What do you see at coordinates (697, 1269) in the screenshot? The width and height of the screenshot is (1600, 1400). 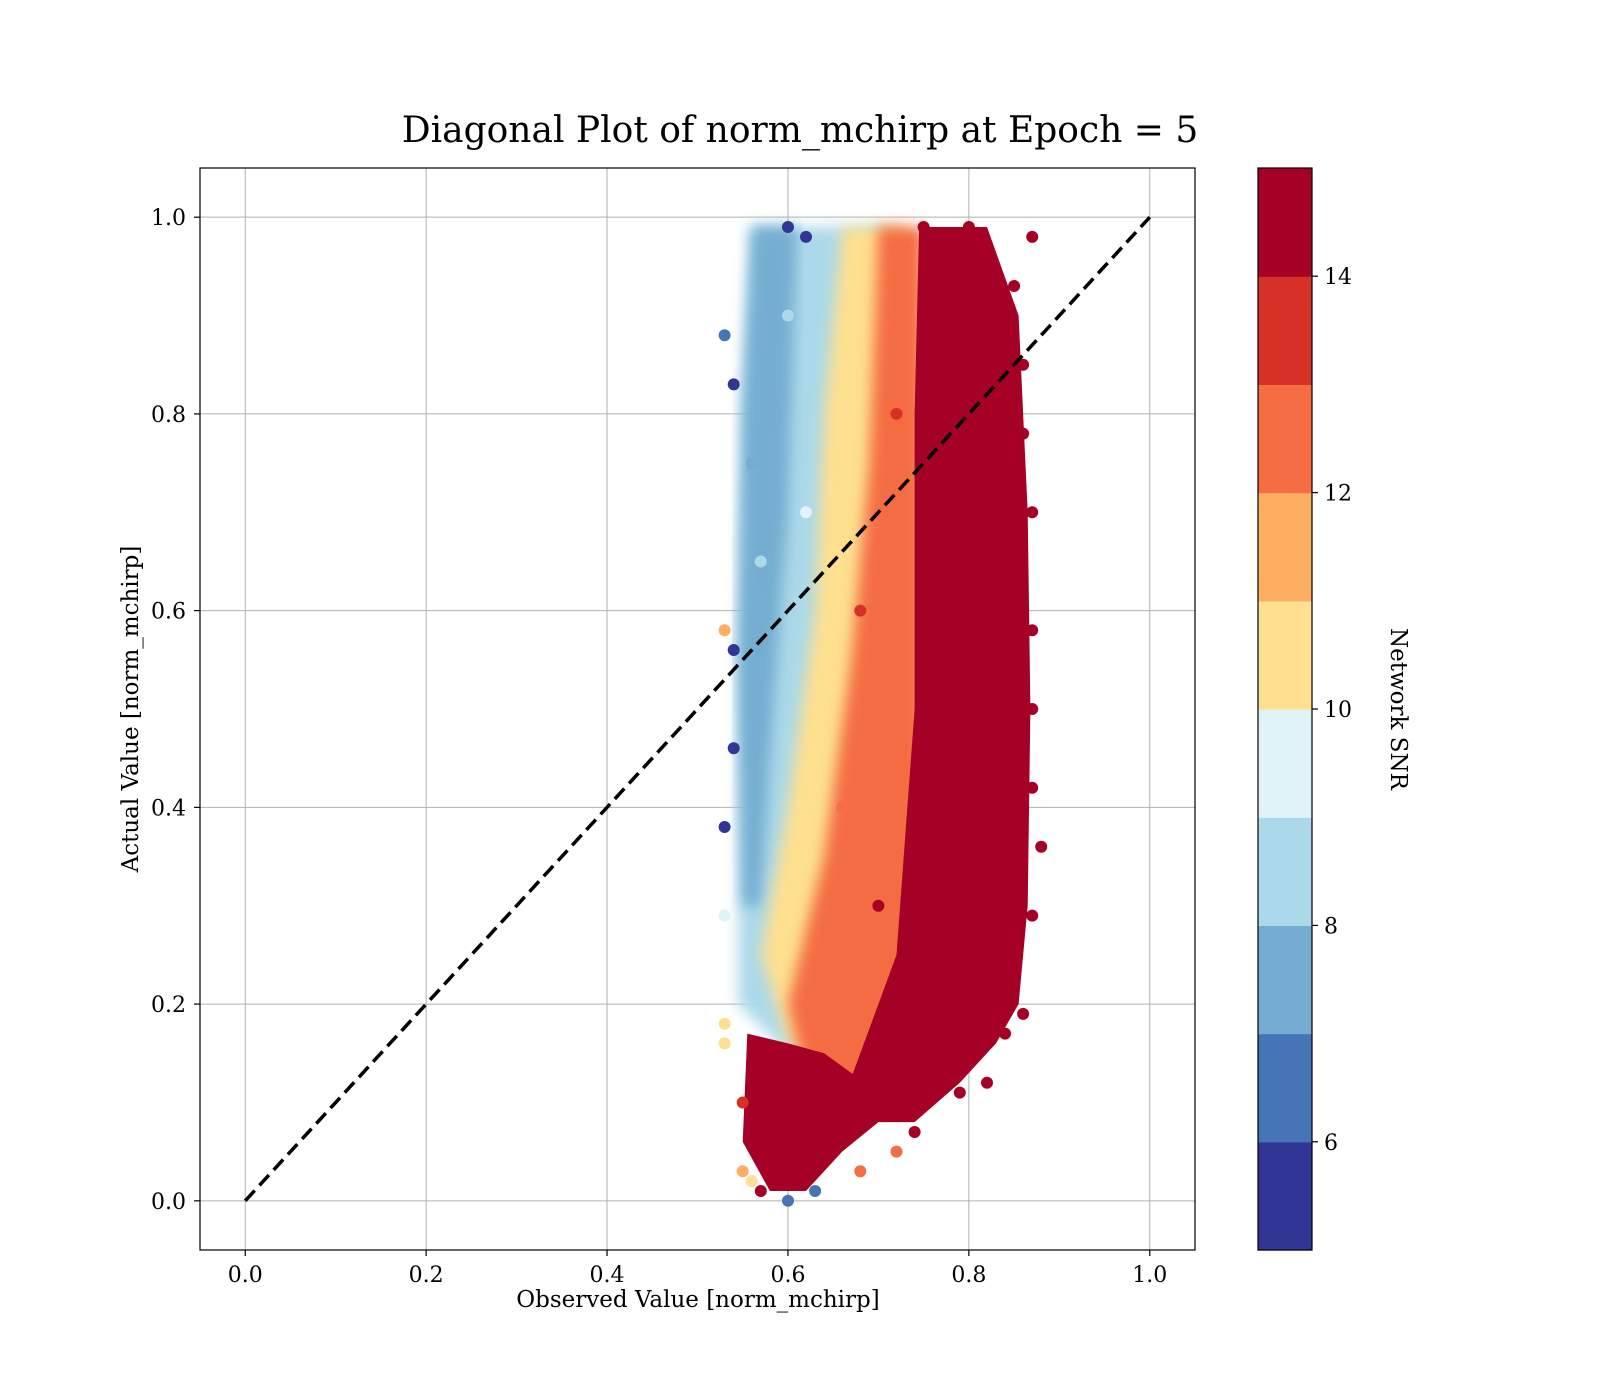 I see `x-axis-ticks: 0.0 0.2 0.4 0.6 0.8 1.0` at bounding box center [697, 1269].